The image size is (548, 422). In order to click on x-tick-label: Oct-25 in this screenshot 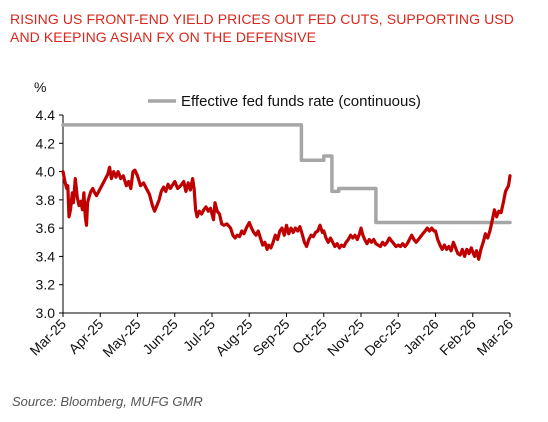, I will do `click(309, 336)`.